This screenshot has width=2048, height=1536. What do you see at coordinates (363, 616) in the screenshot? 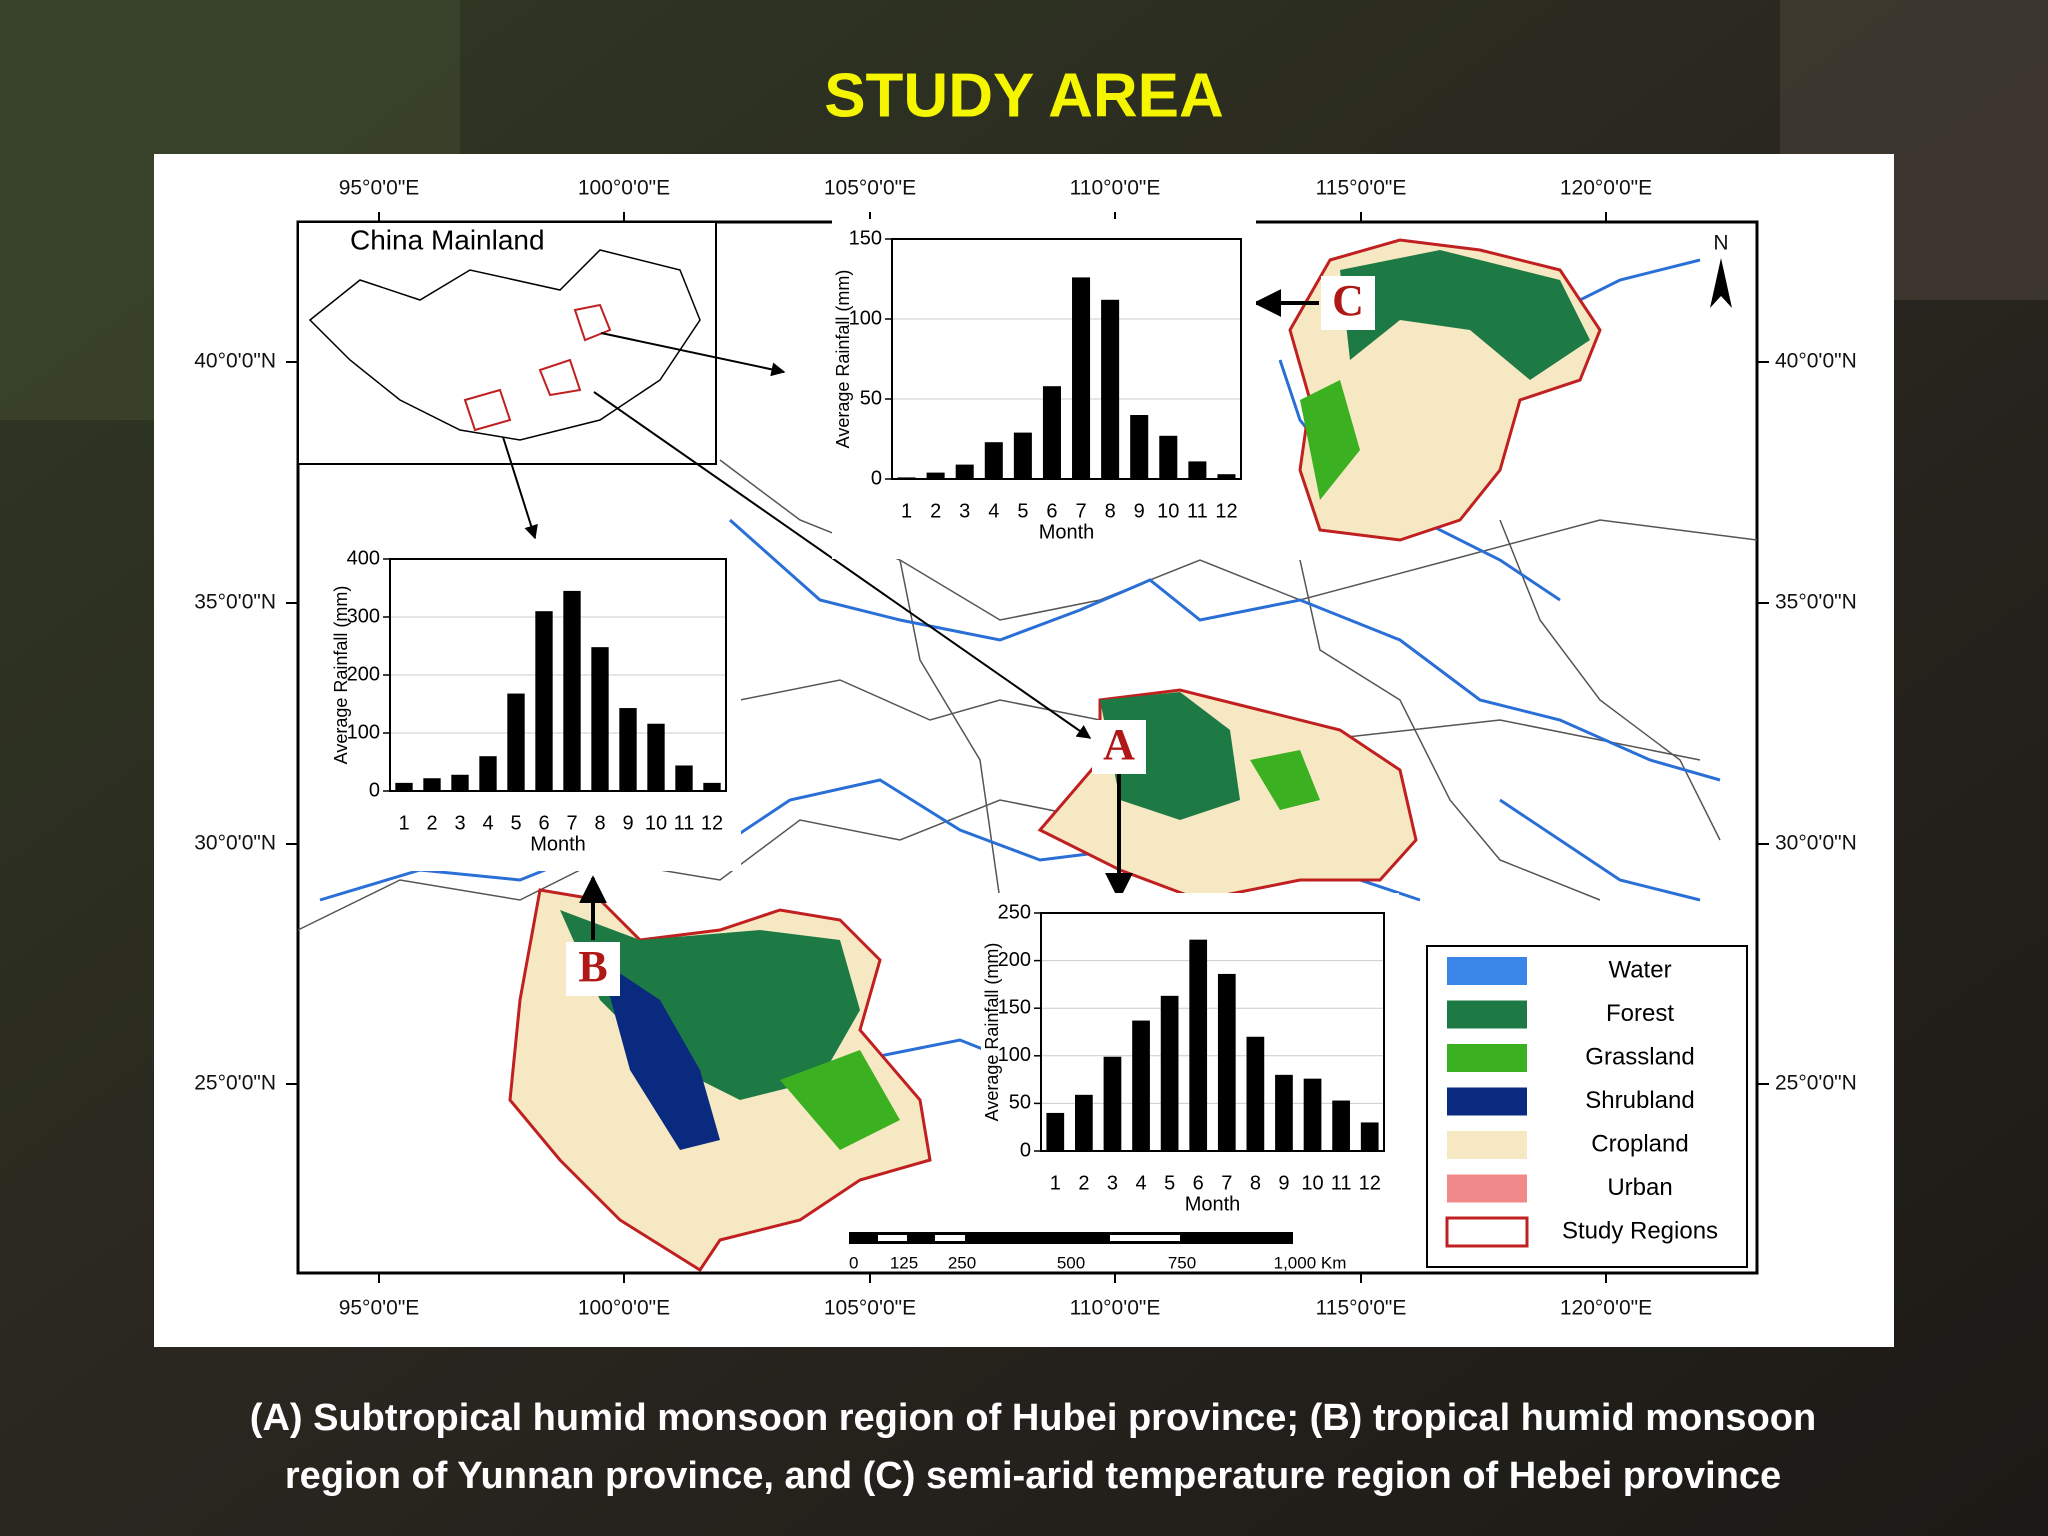
I see `y-tick-label: 300` at bounding box center [363, 616].